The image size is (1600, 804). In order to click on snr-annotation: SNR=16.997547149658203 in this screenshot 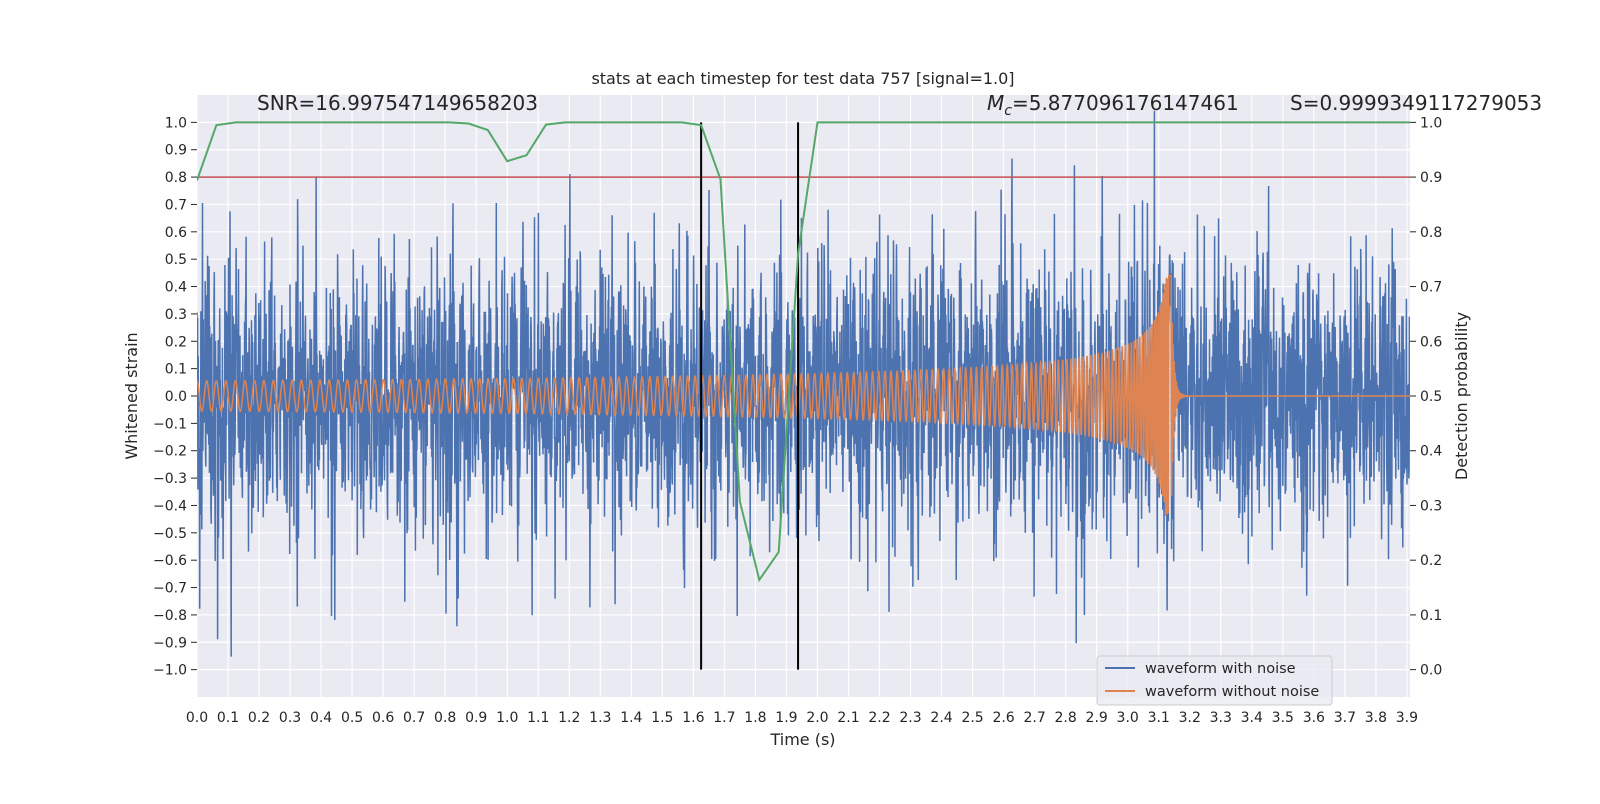, I will do `click(397, 103)`.